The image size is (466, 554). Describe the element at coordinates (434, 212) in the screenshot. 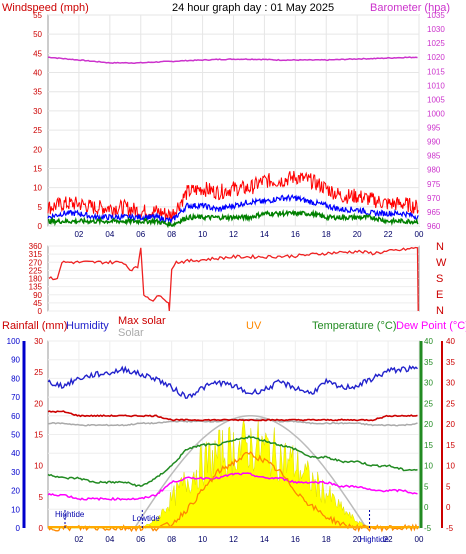

I see `baro-tick-label: 965` at that location.